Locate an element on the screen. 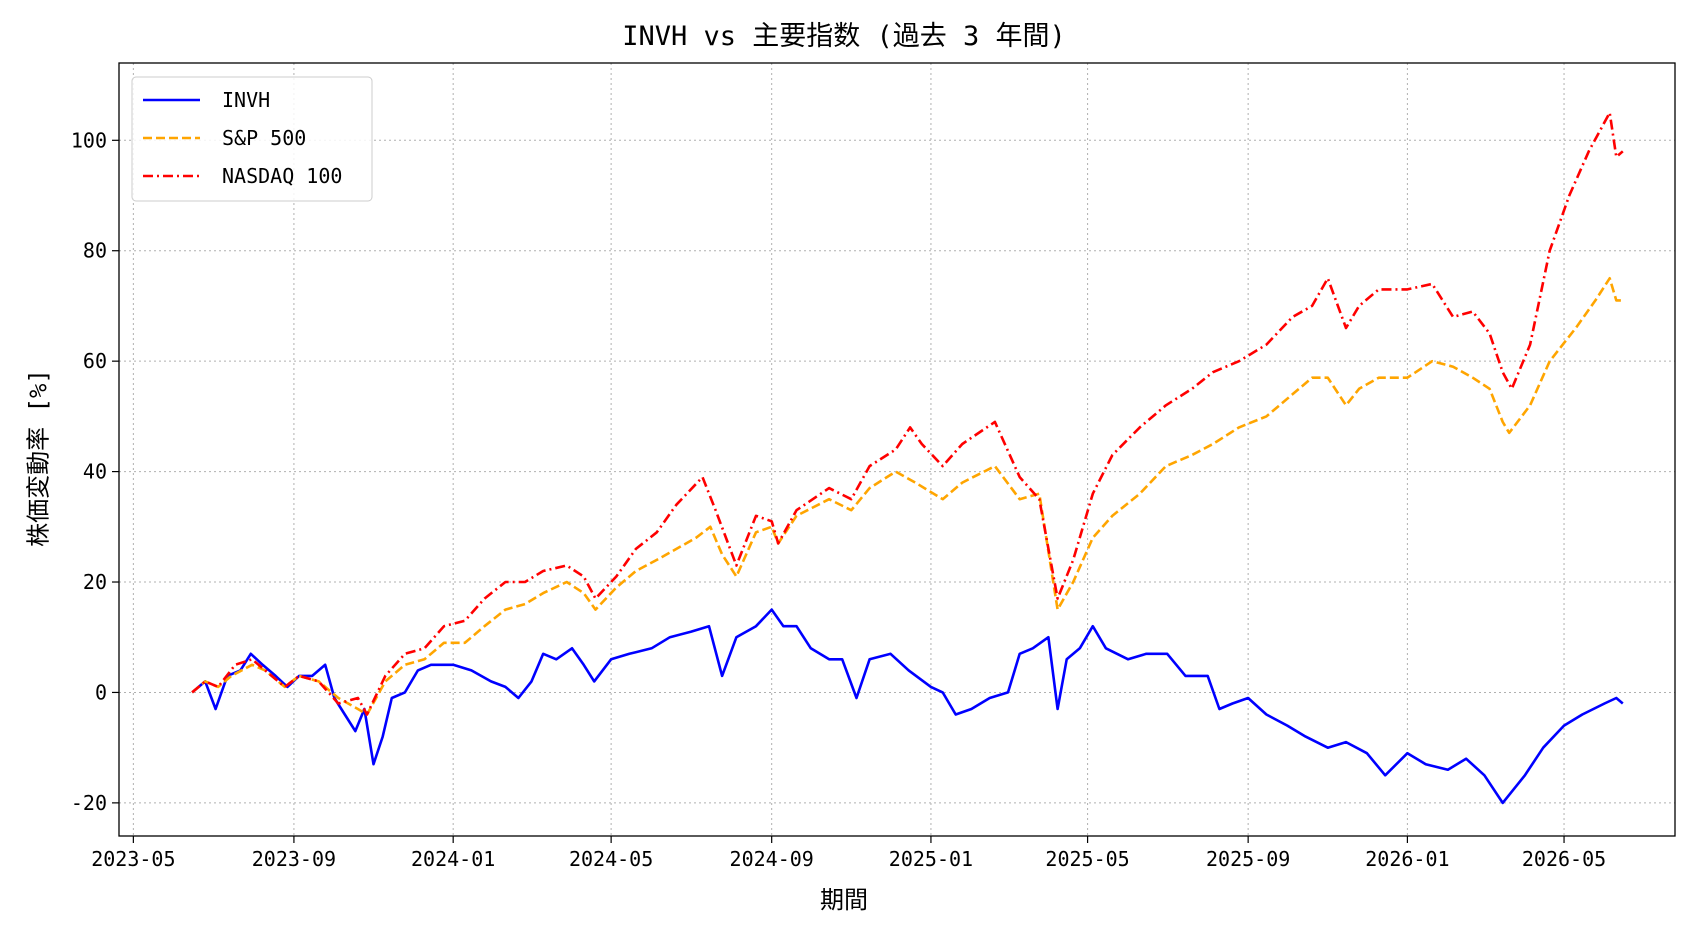 This screenshot has height=932, width=1688. legend-label: INVH is located at coordinates (246, 100).